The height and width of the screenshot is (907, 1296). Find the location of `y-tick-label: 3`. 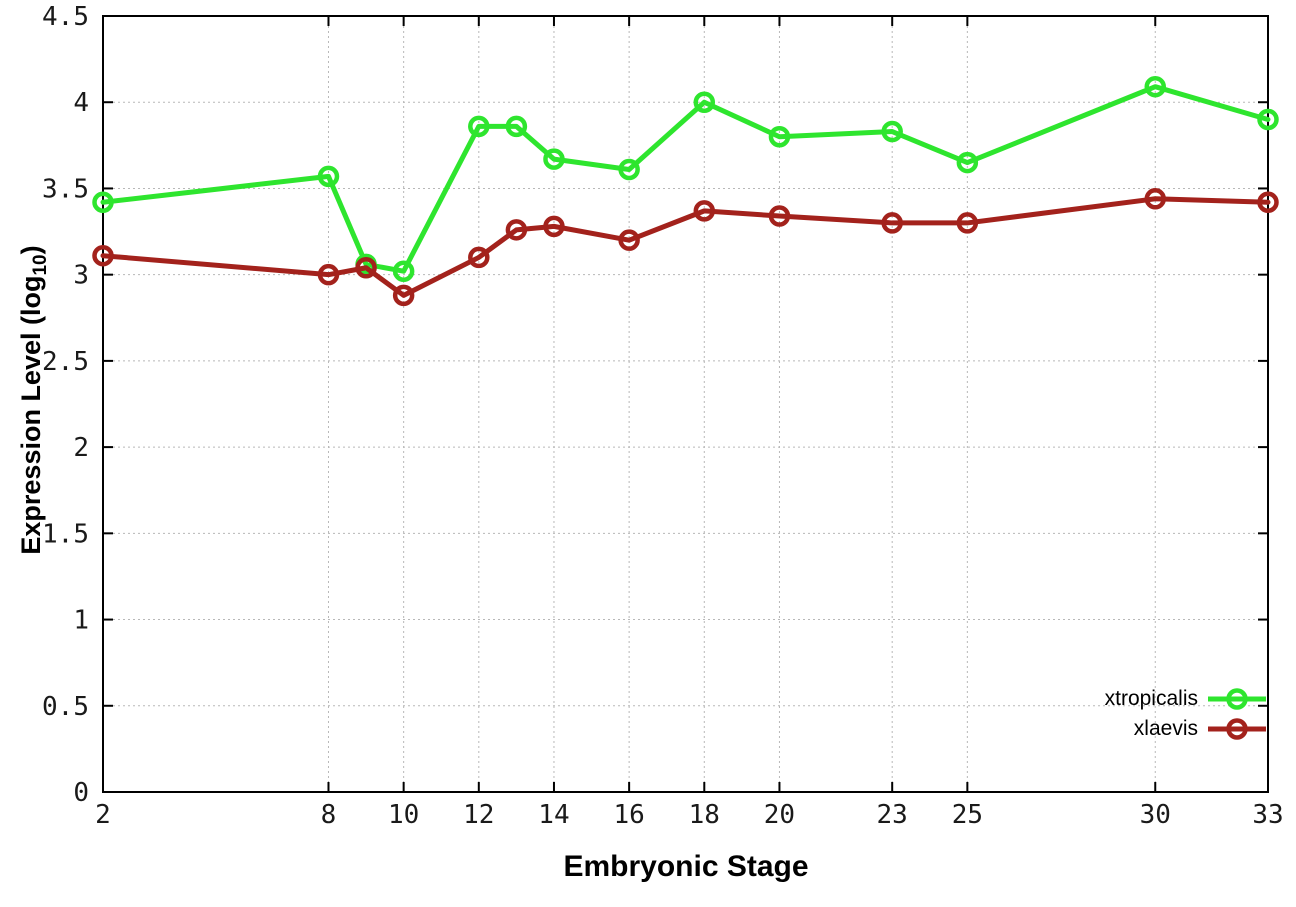

y-tick-label: 3 is located at coordinates (81, 276).